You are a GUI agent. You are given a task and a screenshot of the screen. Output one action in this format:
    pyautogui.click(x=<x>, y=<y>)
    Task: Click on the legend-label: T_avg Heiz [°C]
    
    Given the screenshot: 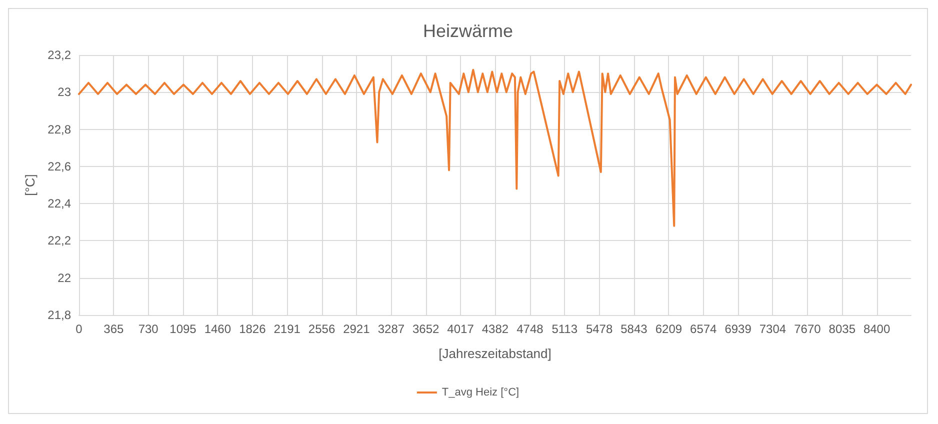 What is the action you would take?
    pyautogui.click(x=481, y=392)
    